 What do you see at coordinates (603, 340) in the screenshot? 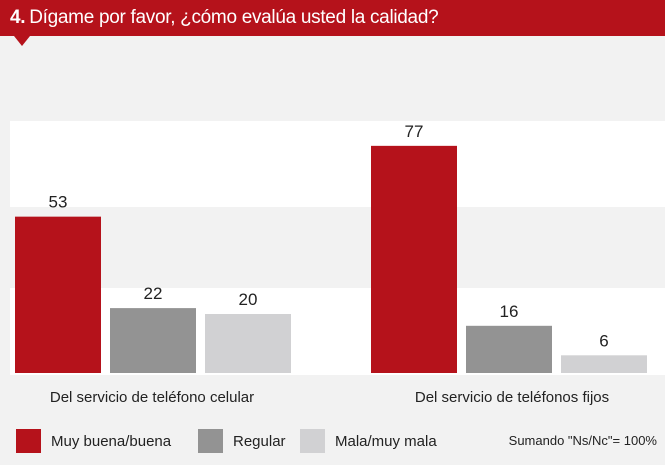
I see `bar-value-label-1-2: 6` at bounding box center [603, 340].